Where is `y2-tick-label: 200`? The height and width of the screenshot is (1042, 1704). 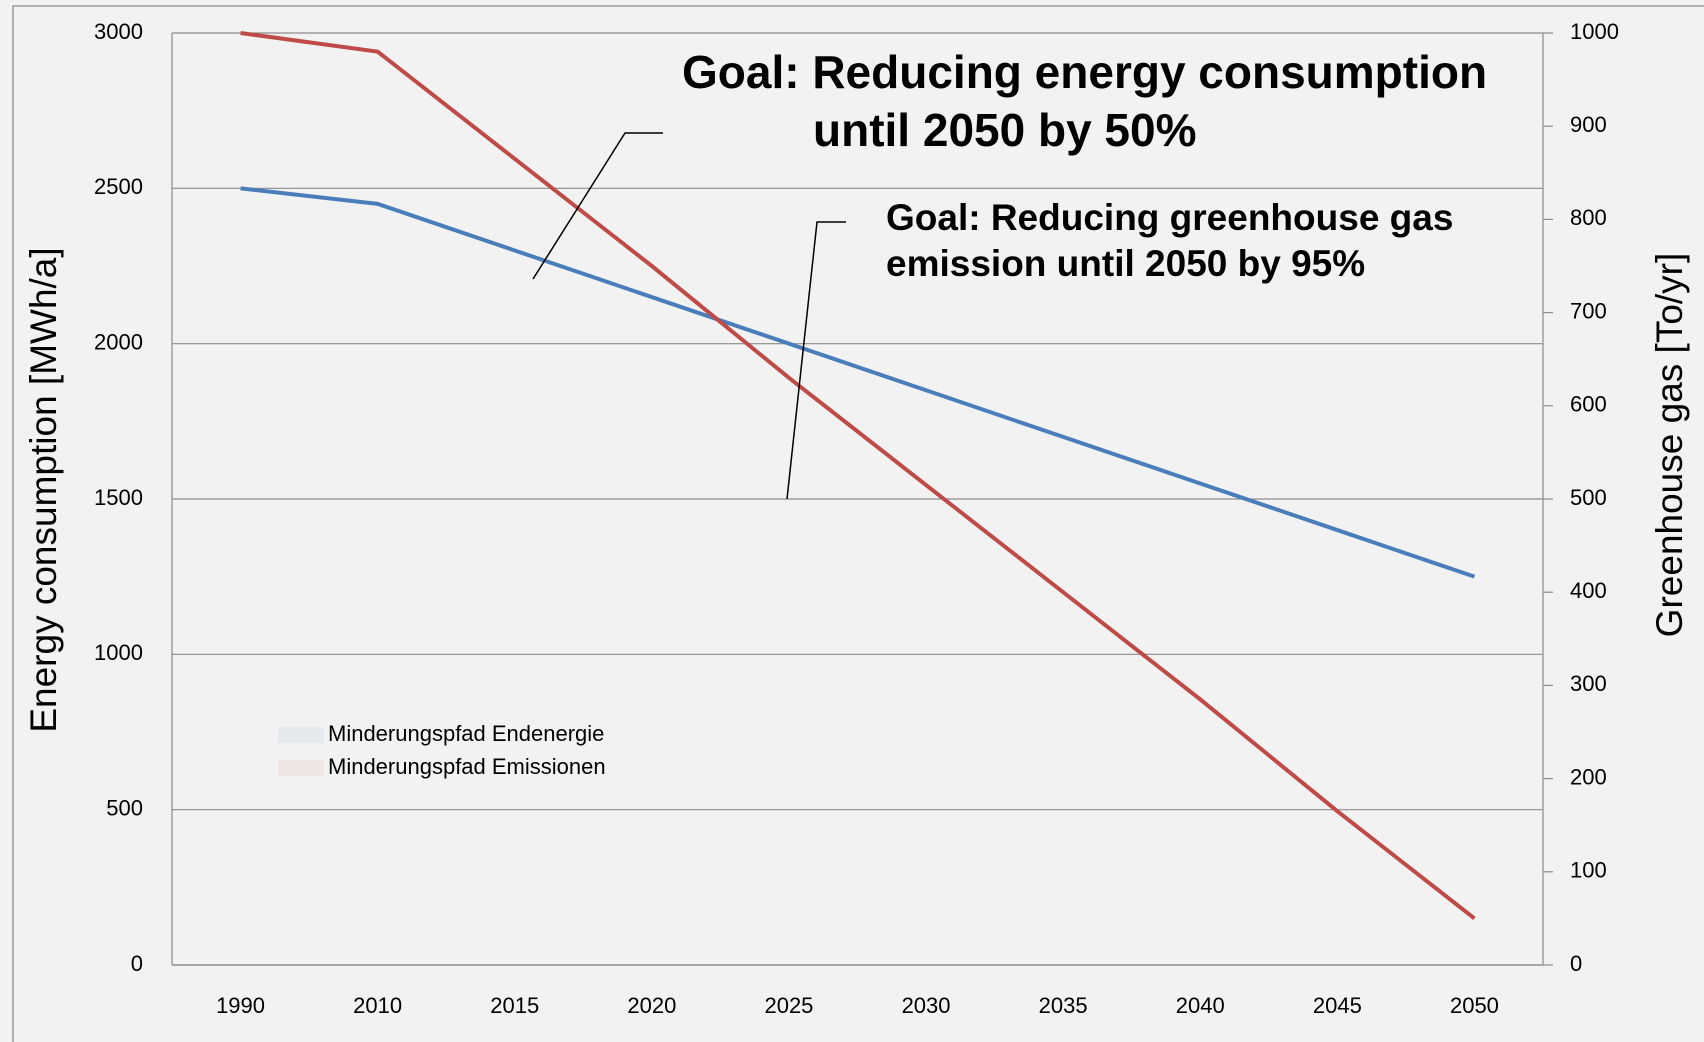
y2-tick-label: 200 is located at coordinates (1588, 776).